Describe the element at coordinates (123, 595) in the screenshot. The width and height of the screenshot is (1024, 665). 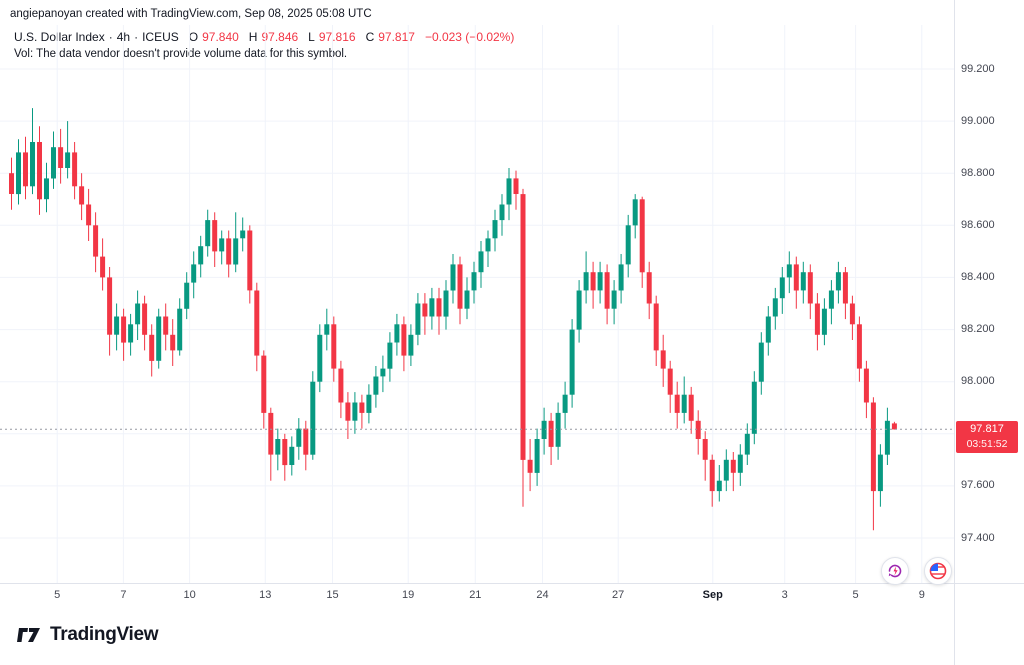
I see `time-axis-label: 7` at that location.